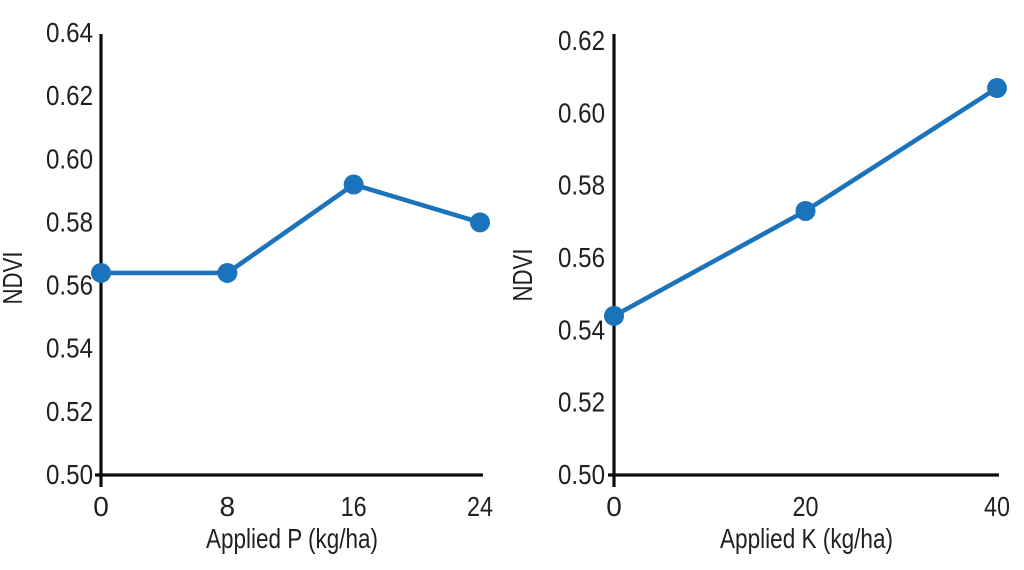 Image resolution: width=1024 pixels, height=570 pixels. I want to click on x-tick-label: 16, so click(354, 506).